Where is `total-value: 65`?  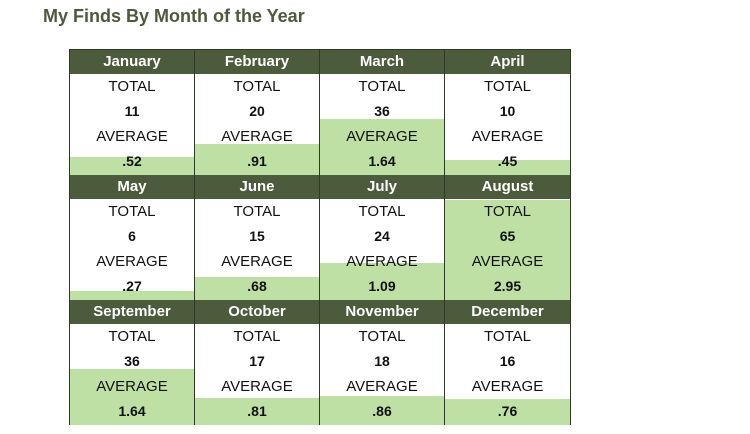
total-value: 65 is located at coordinates (507, 236).